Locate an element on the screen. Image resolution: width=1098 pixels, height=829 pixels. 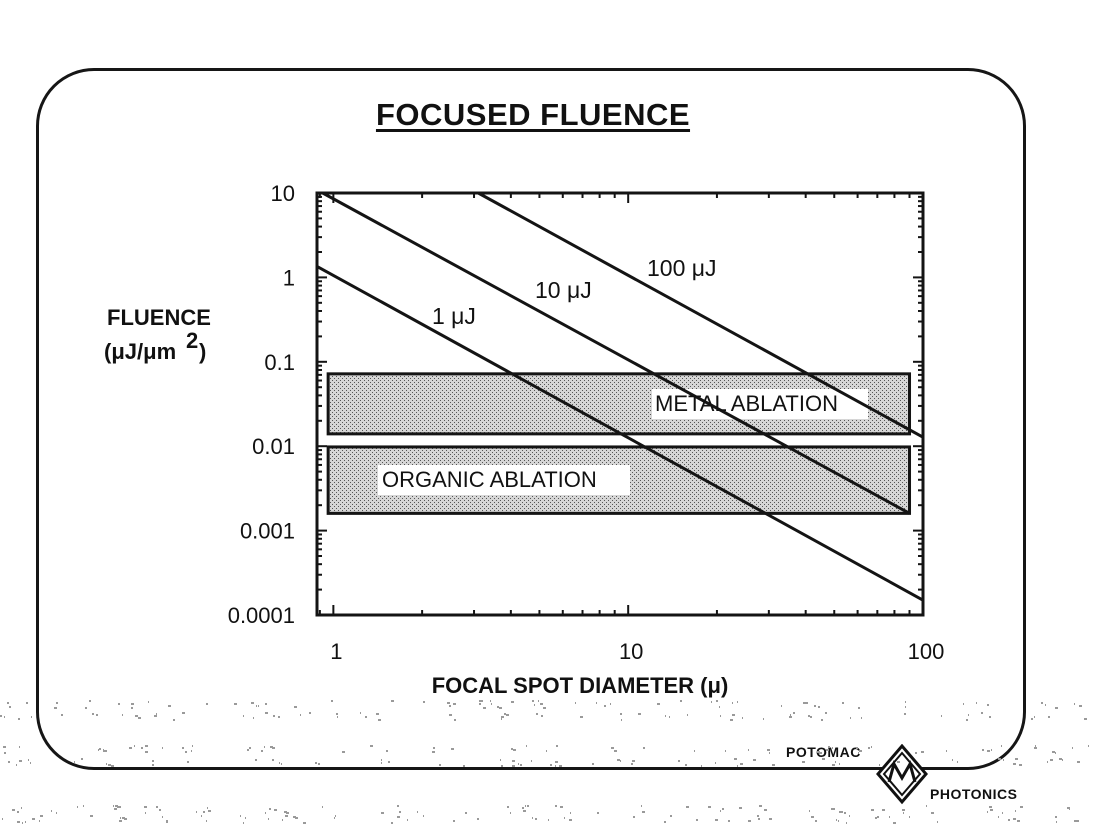
x-tick-label: 100 is located at coordinates (926, 651).